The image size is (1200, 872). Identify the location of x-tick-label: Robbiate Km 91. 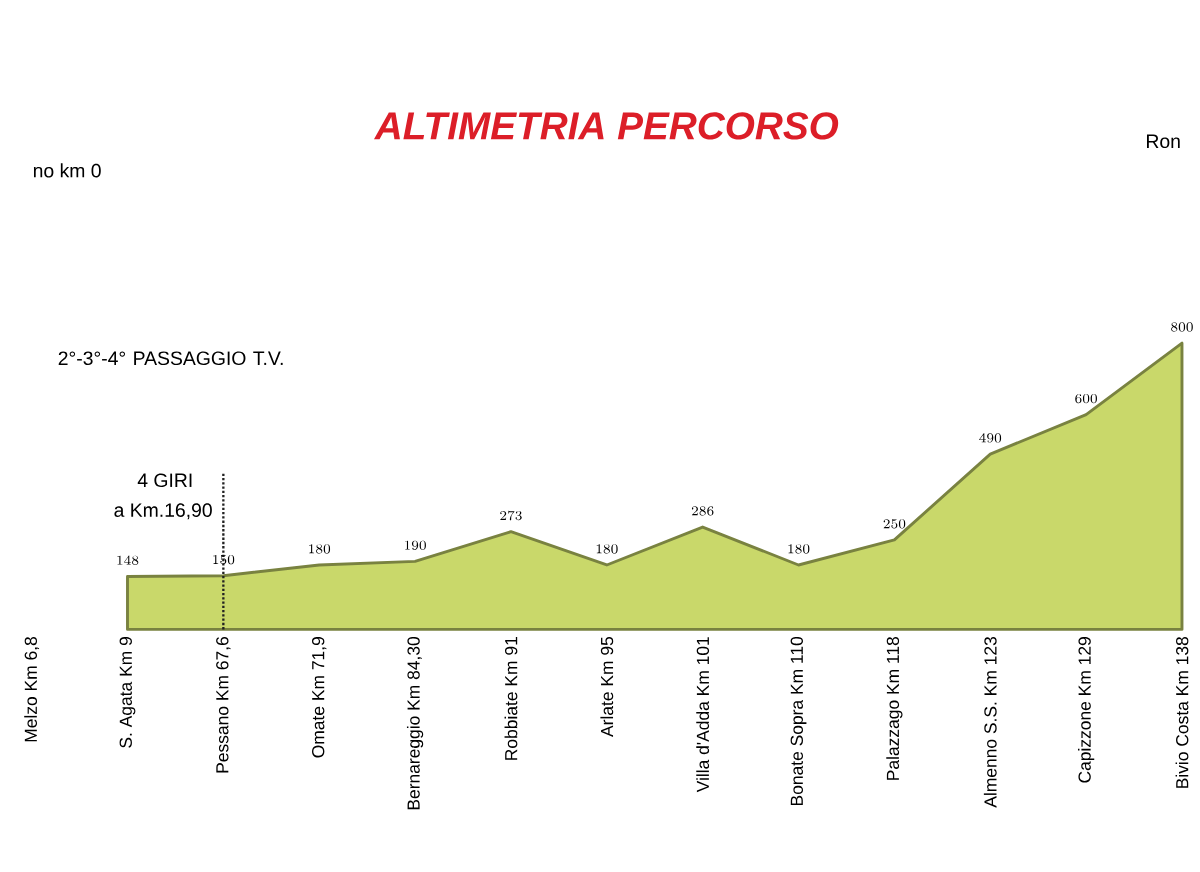
(511, 699).